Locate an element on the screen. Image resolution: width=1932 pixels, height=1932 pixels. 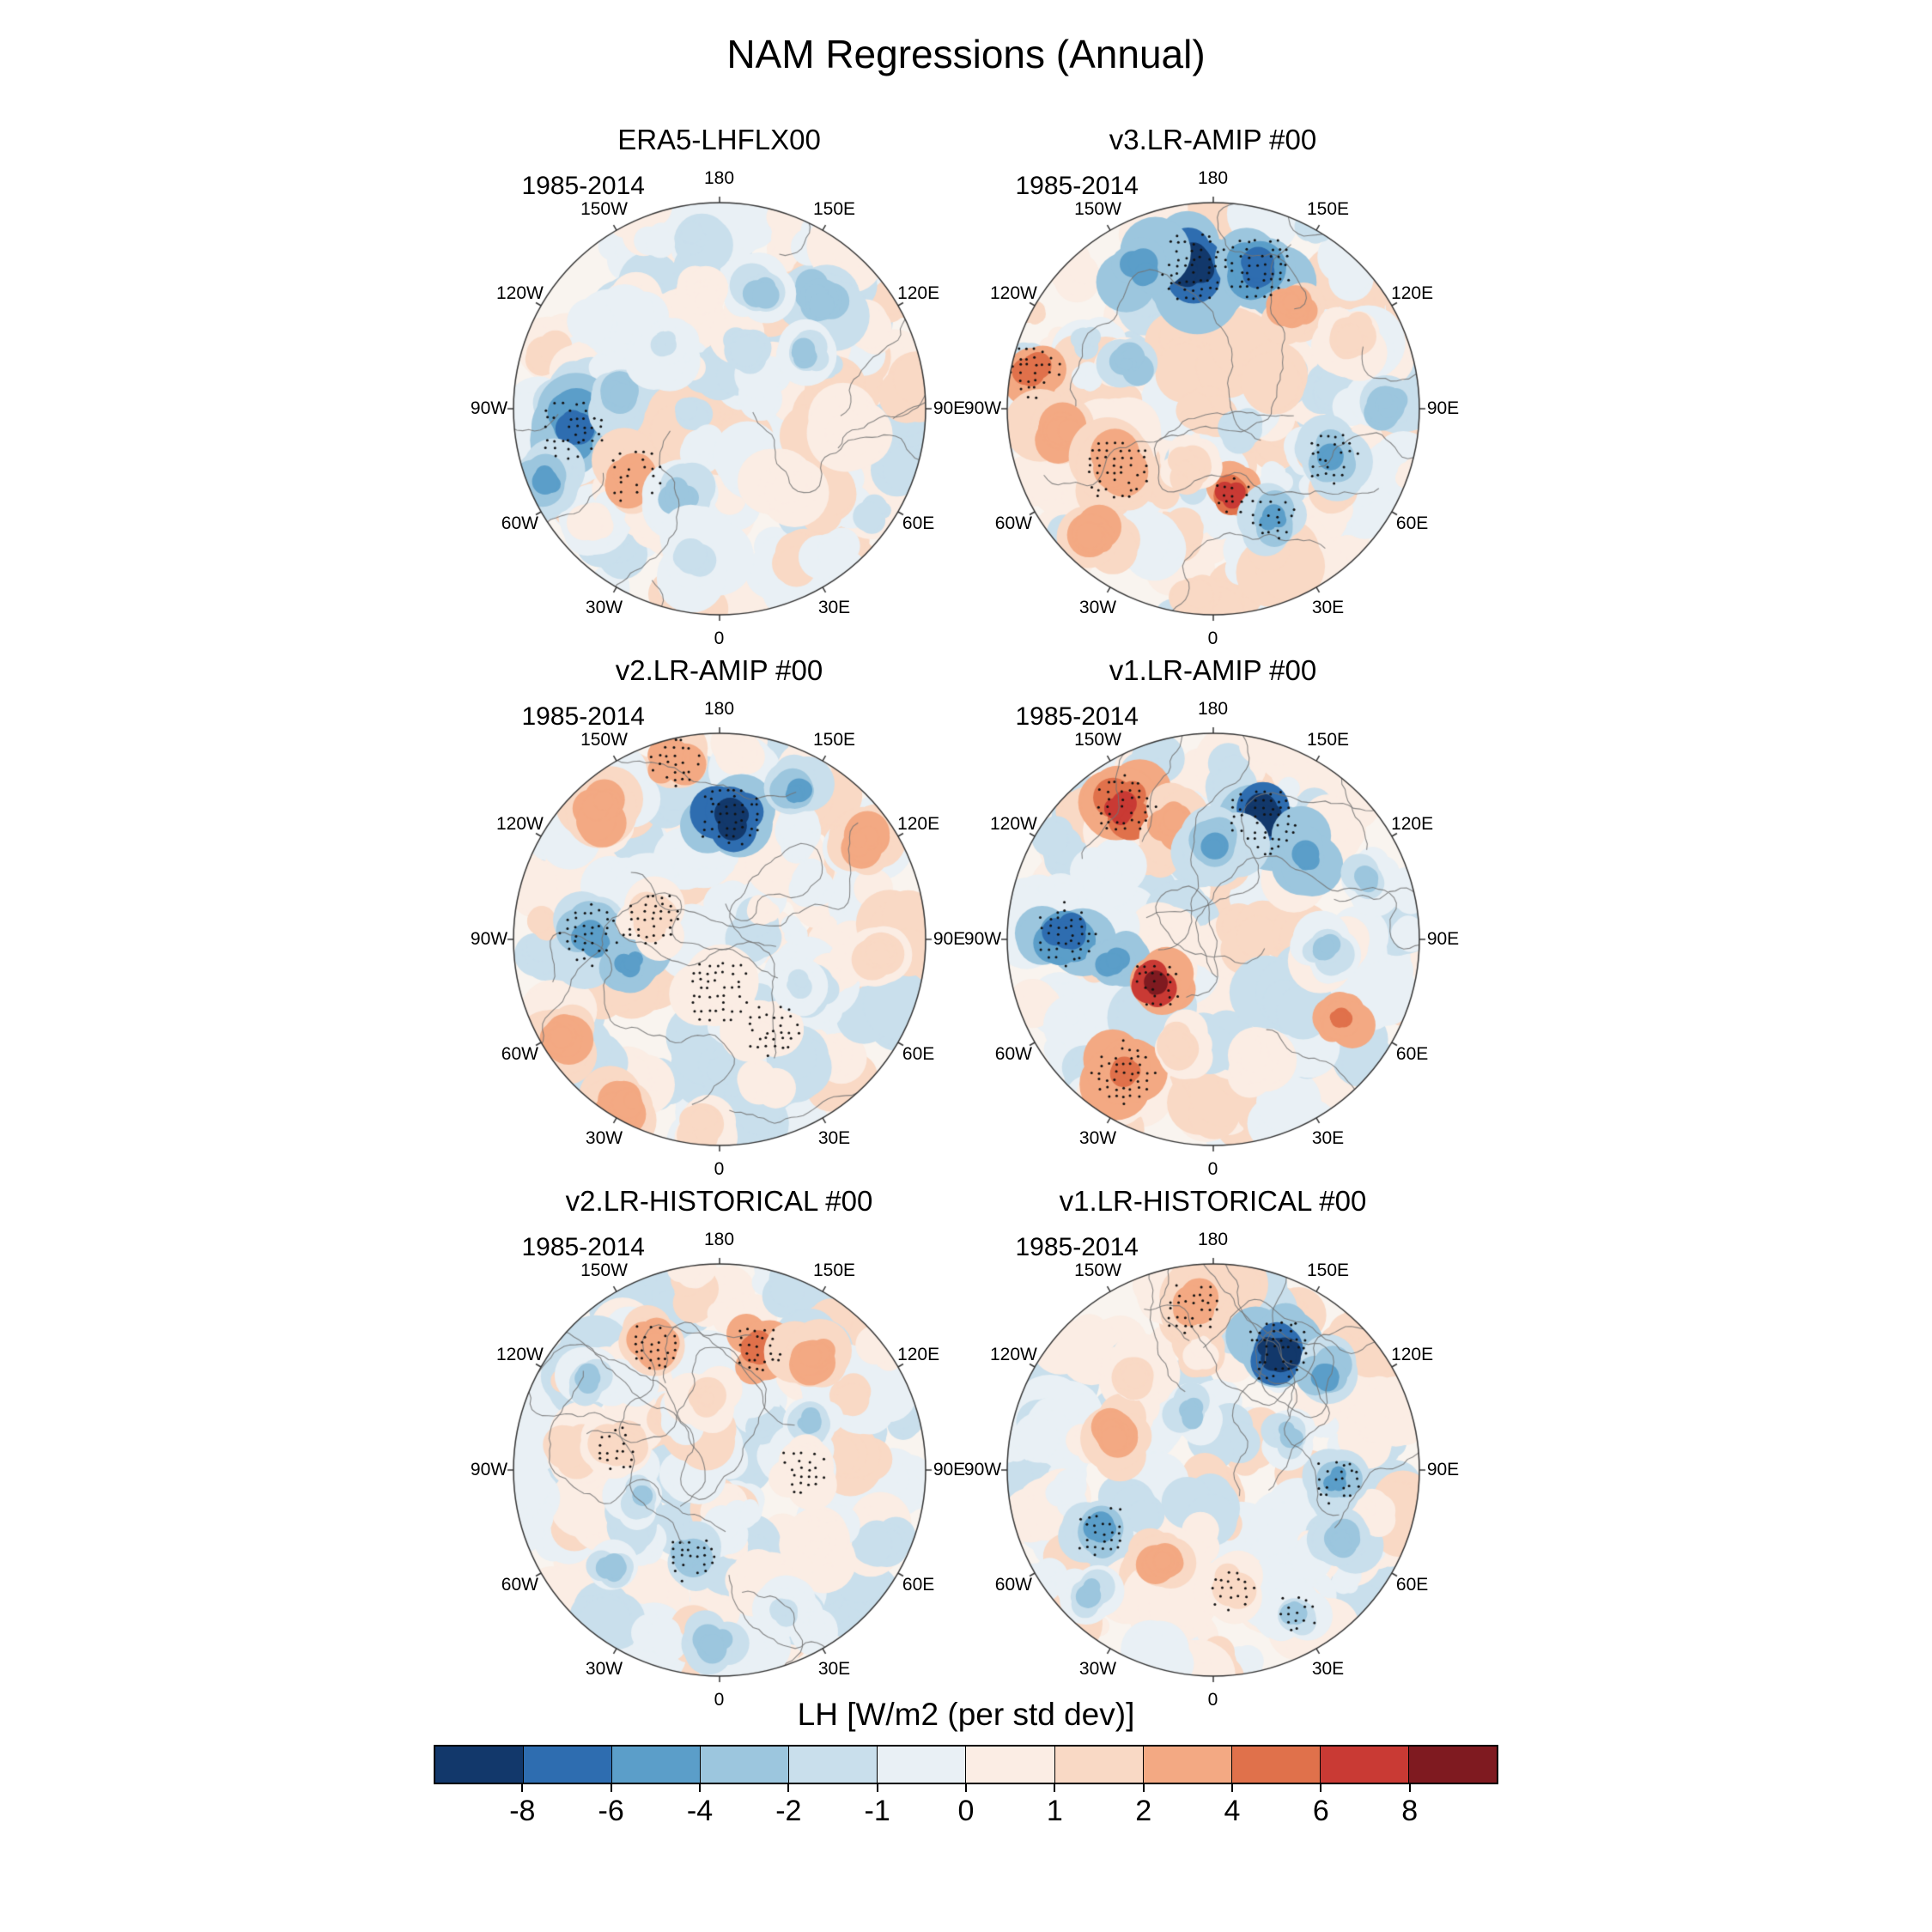
colorbar-tick-label: -6 is located at coordinates (611, 1811).